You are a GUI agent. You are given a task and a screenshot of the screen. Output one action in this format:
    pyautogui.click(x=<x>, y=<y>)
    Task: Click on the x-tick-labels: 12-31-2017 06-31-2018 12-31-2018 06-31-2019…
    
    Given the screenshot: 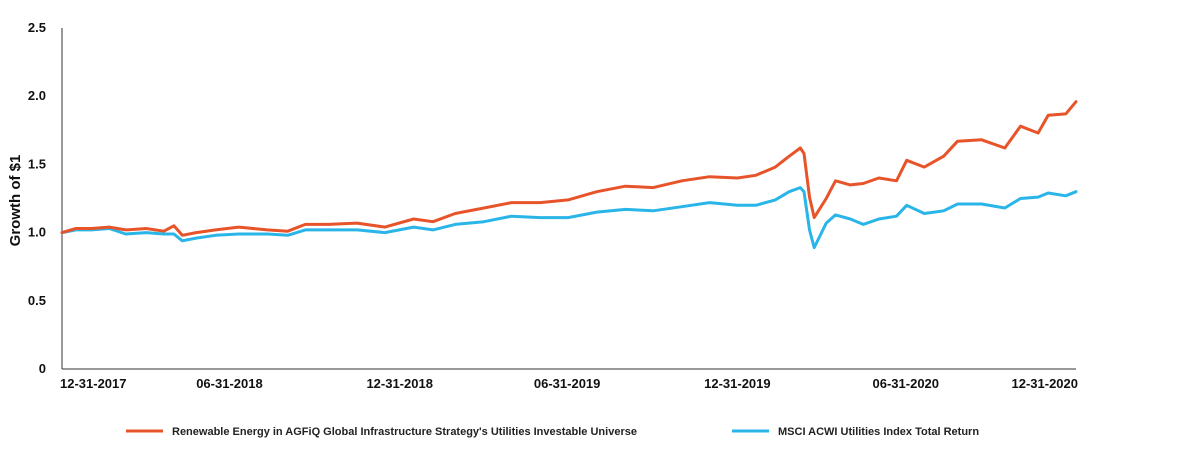 What is the action you would take?
    pyautogui.click(x=569, y=383)
    